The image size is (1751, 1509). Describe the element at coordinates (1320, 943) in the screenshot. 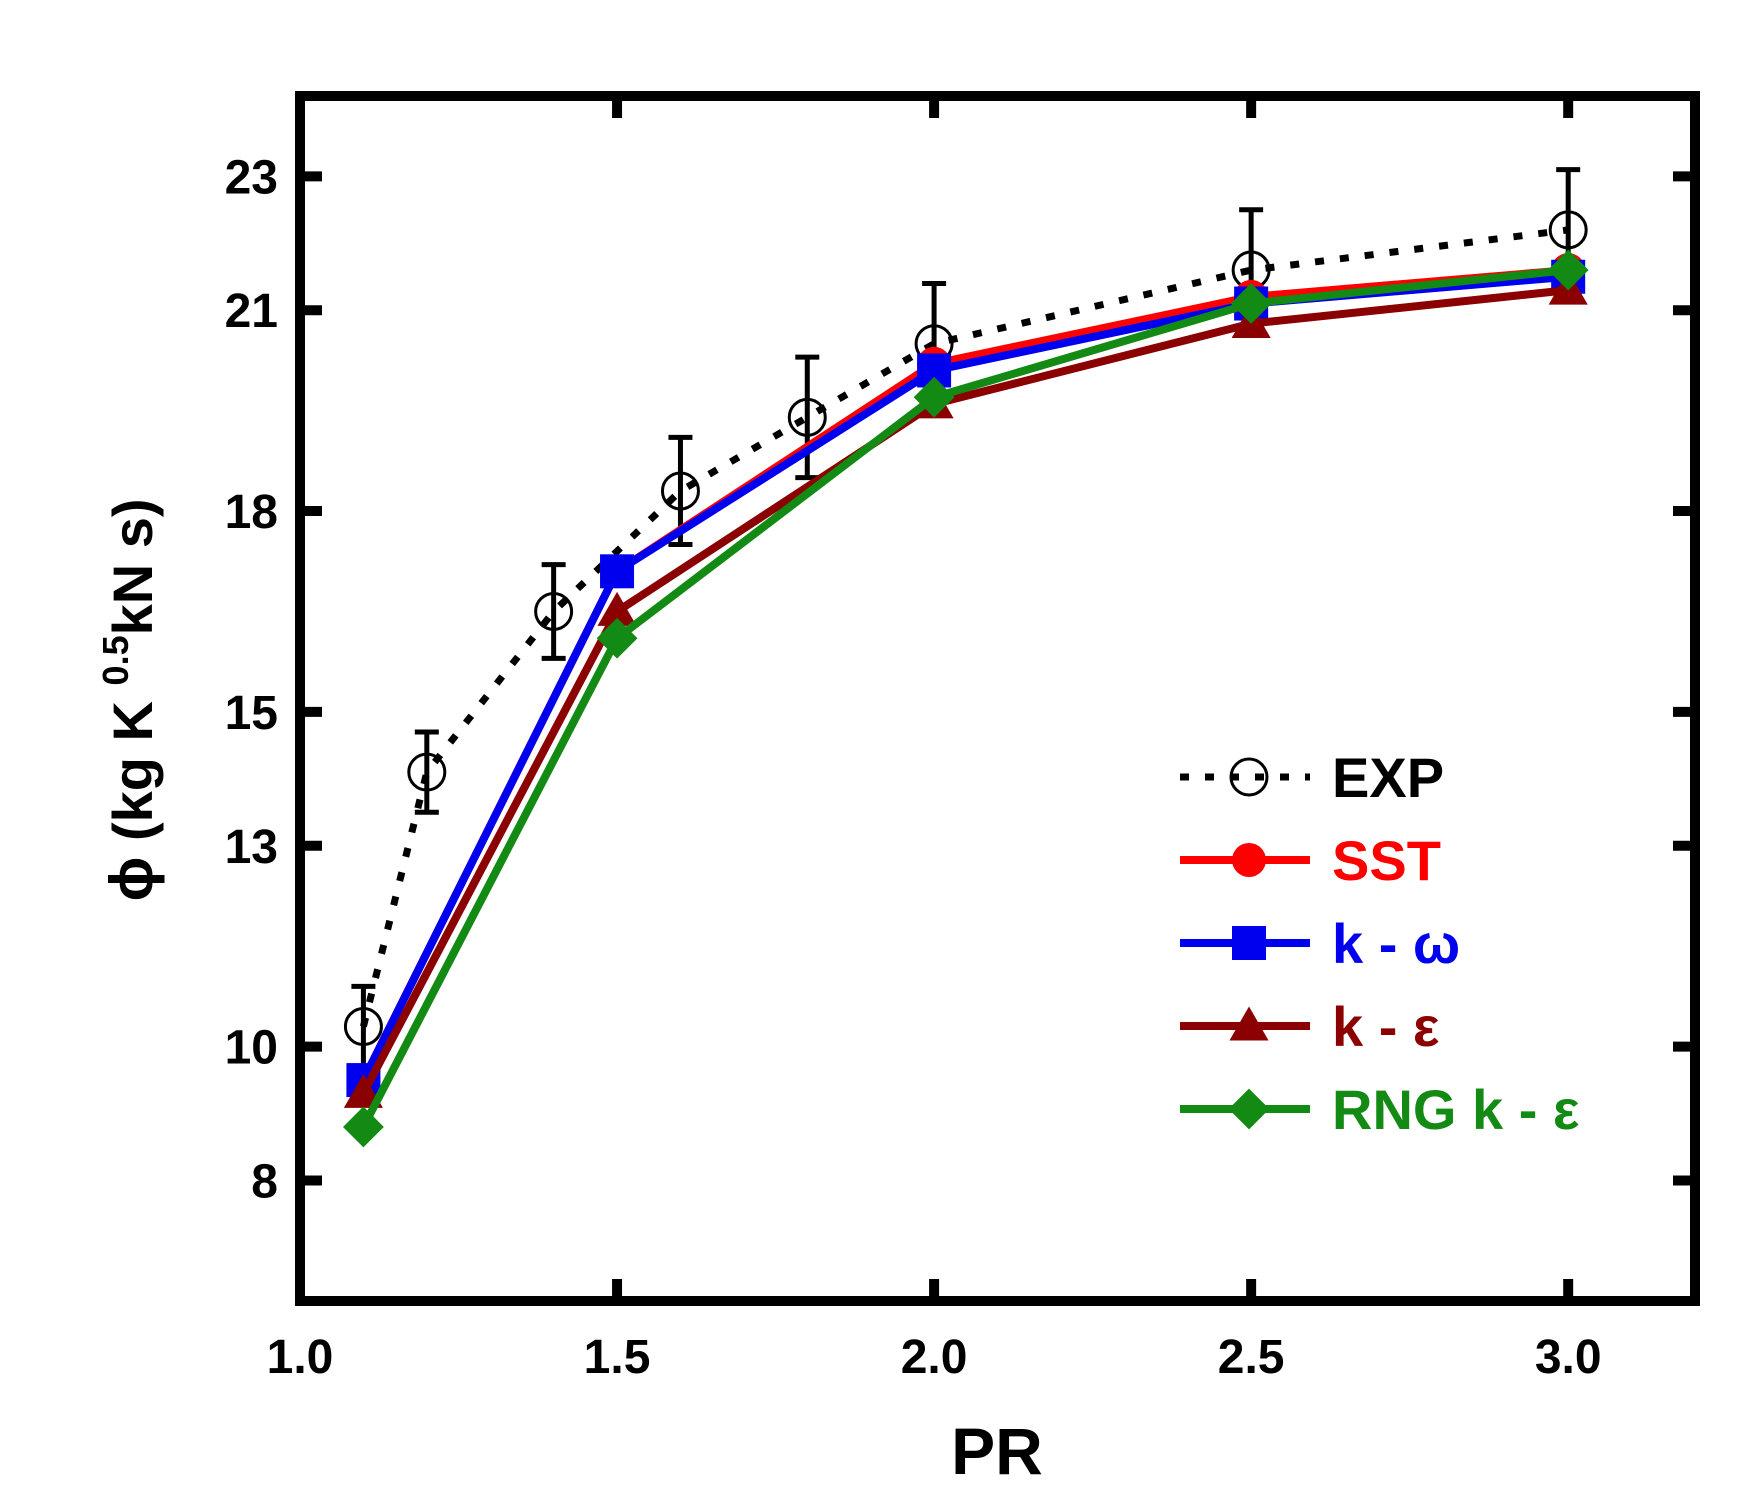

I see `legend-item: k - ω` at that location.